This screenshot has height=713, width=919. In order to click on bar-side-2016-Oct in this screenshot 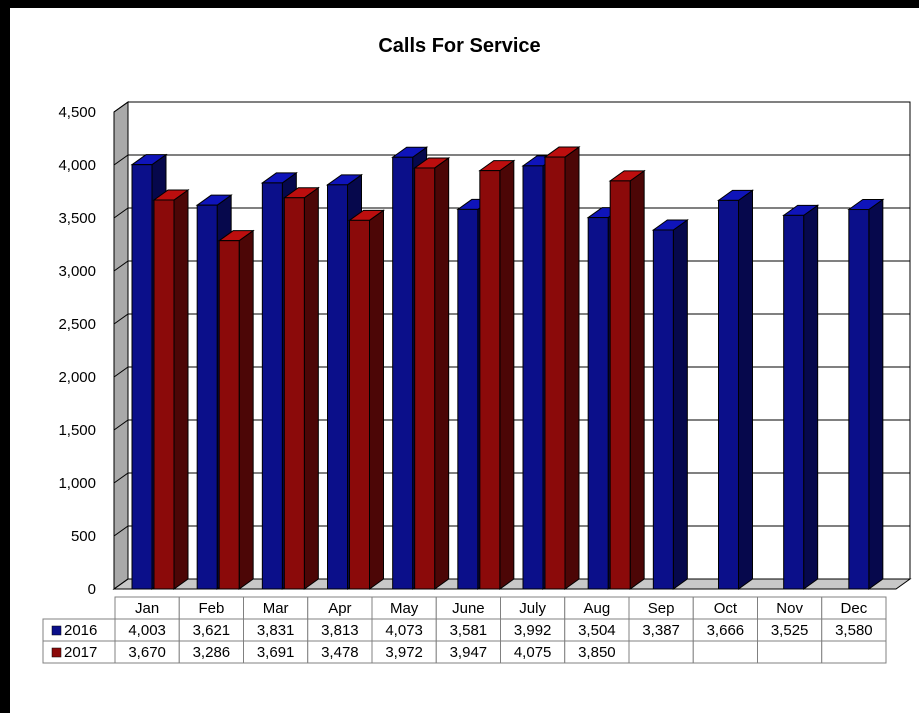, I will do `click(745, 389)`.